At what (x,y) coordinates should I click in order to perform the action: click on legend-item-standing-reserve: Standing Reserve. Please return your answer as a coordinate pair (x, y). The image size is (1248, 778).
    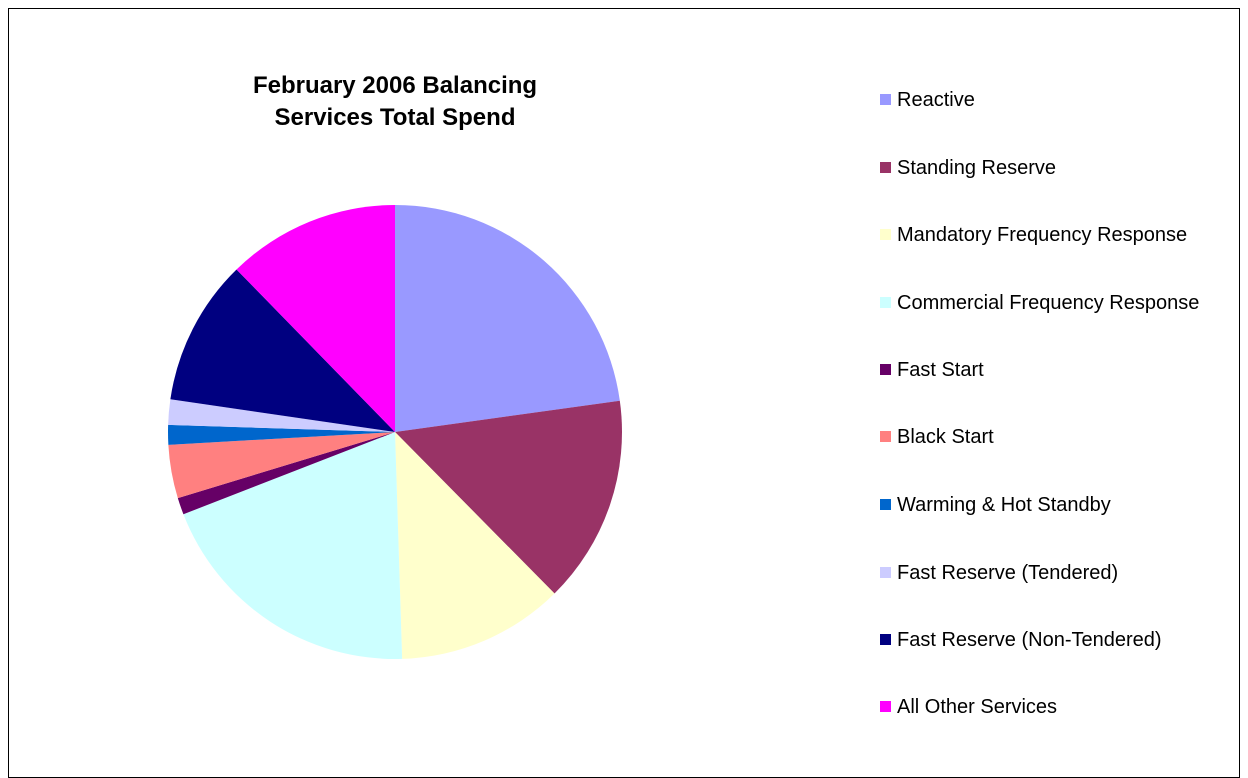
    Looking at the image, I should click on (1053, 168).